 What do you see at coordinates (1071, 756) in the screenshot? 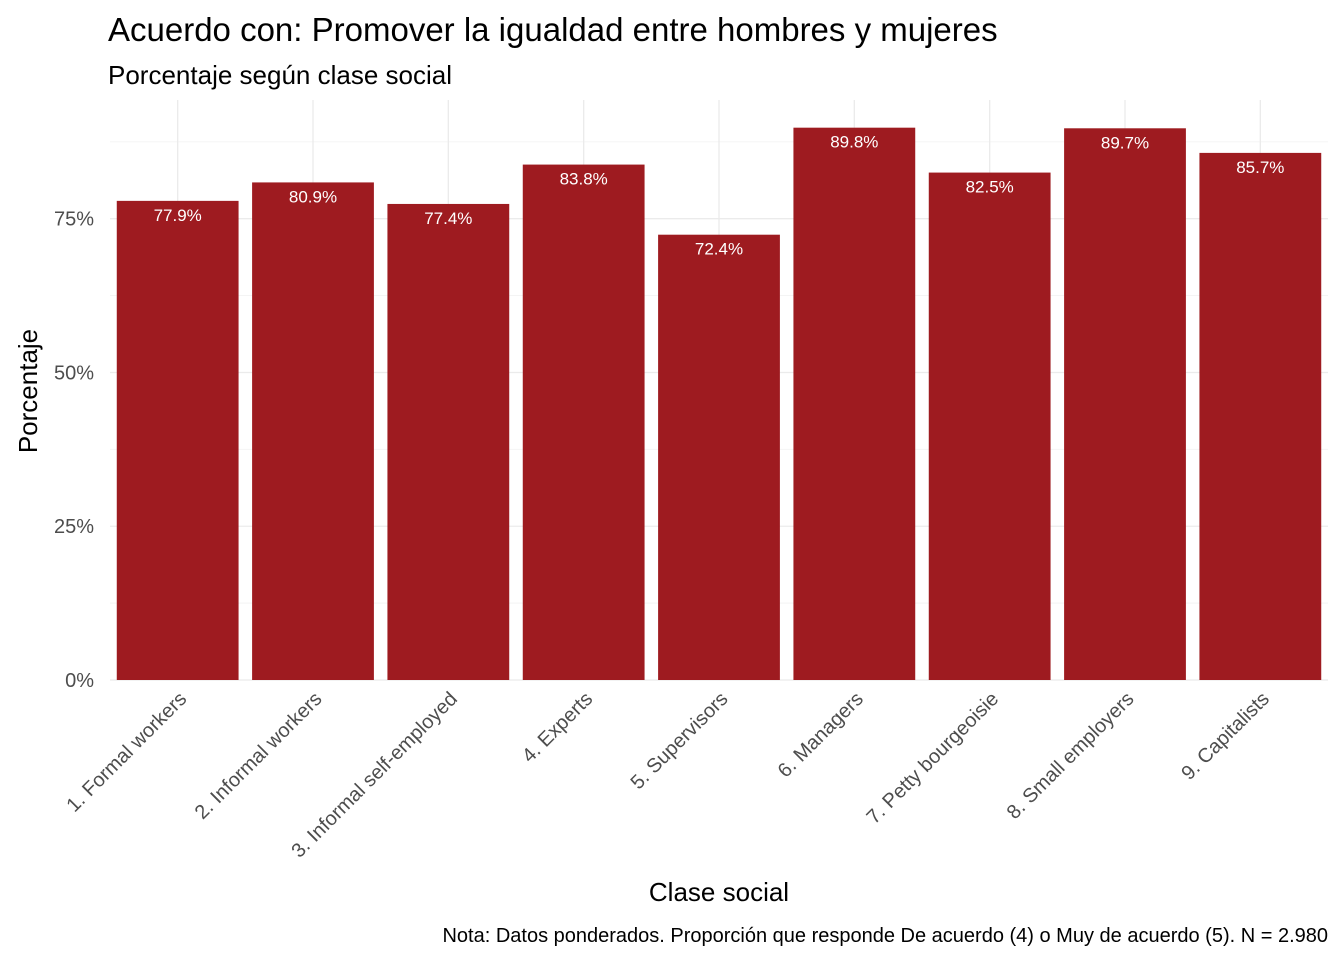
I see `x-tick-label: 8. Small employers` at bounding box center [1071, 756].